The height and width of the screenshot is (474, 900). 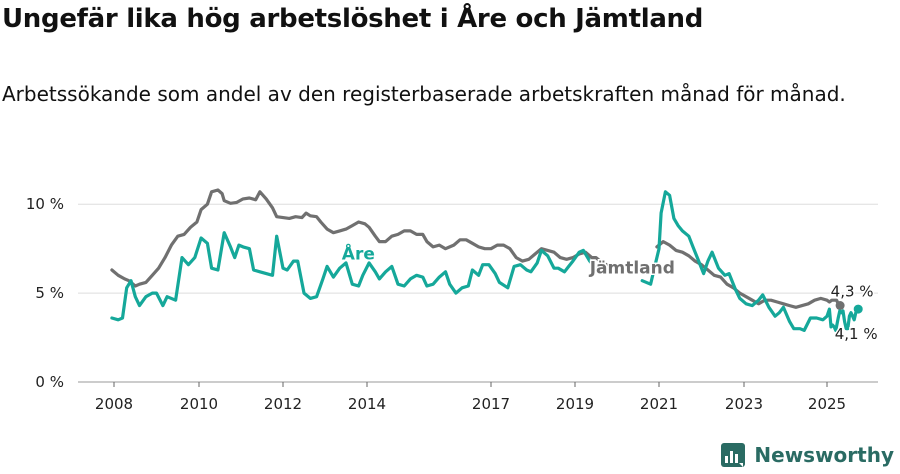 What do you see at coordinates (744, 404) in the screenshot?
I see `x-tick-label: 2023` at bounding box center [744, 404].